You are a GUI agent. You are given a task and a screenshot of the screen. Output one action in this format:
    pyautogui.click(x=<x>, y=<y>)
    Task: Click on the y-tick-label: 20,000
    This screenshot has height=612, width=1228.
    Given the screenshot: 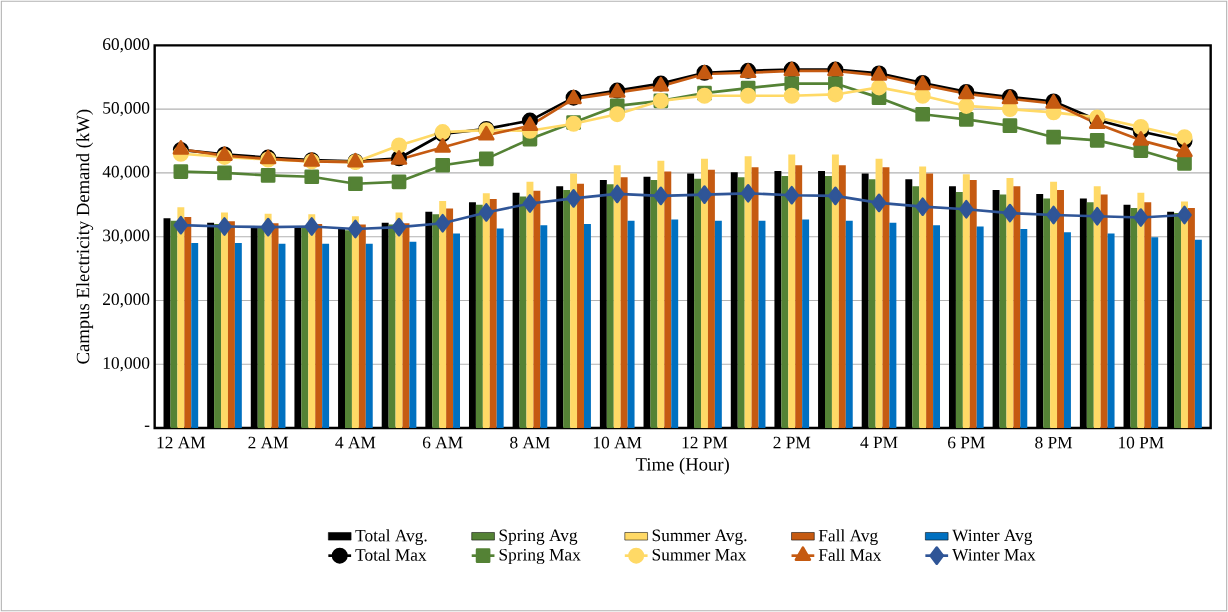 What is the action you would take?
    pyautogui.click(x=126, y=300)
    